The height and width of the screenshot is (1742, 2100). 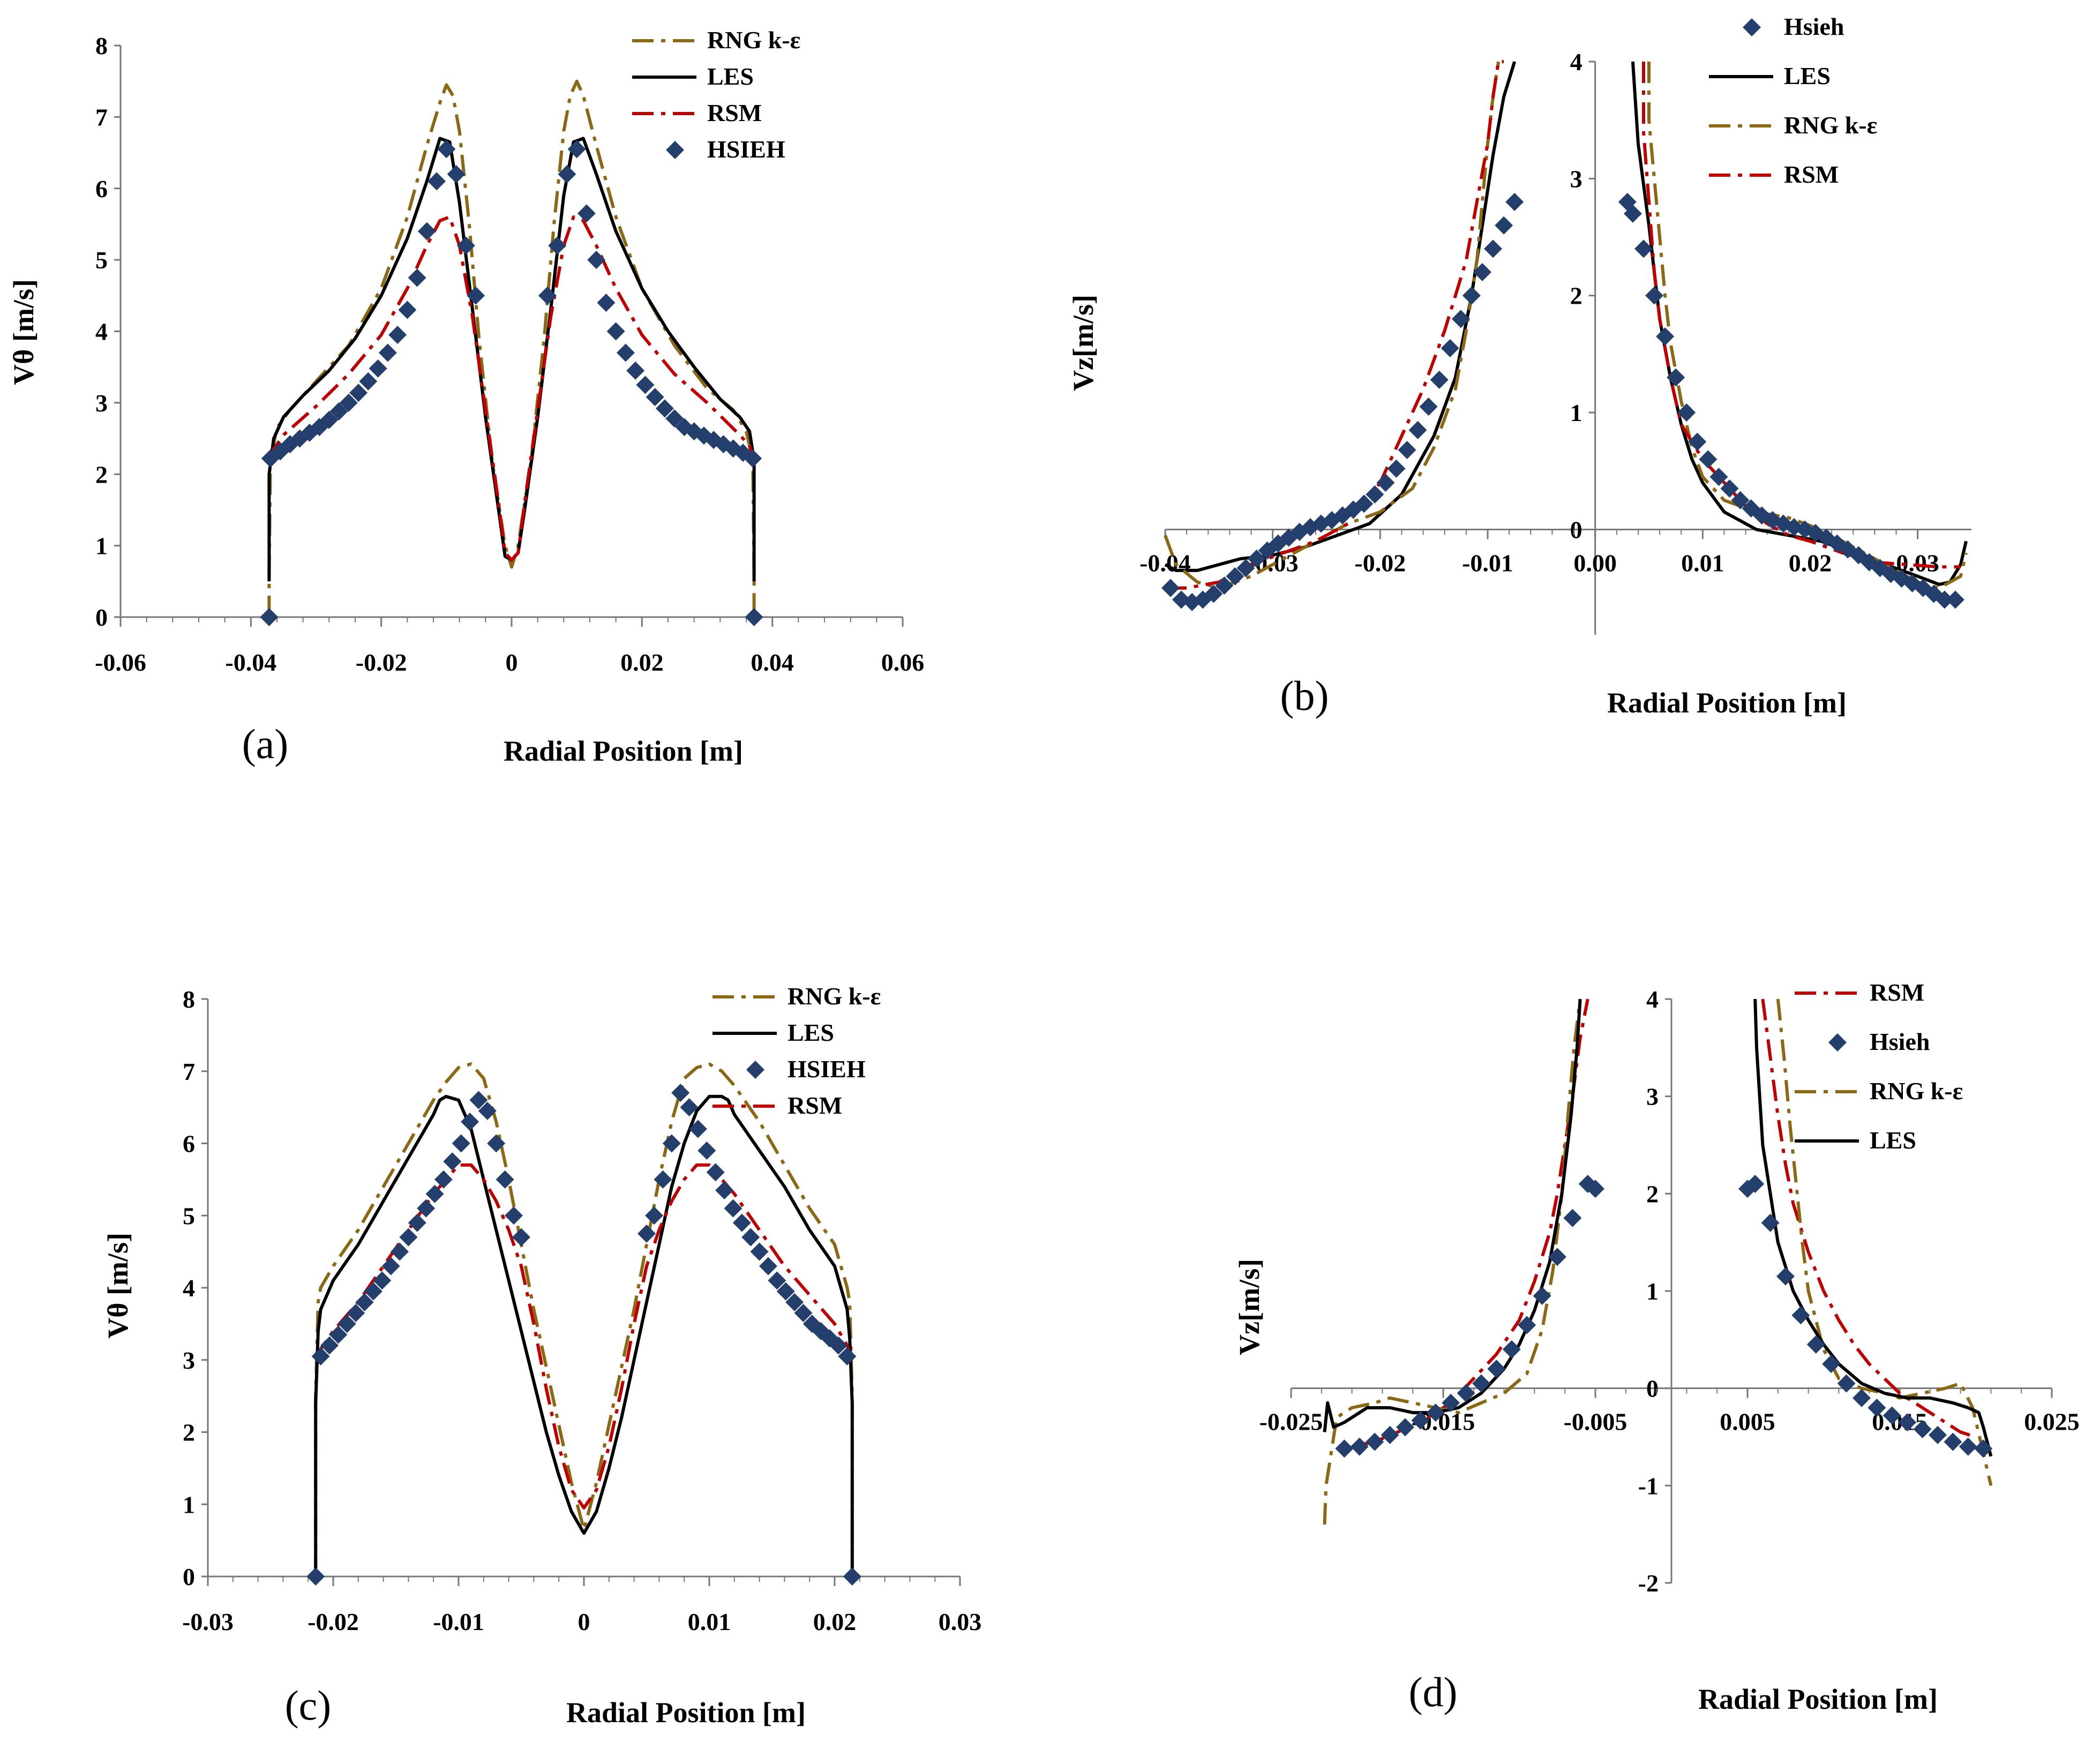 What do you see at coordinates (584, 1621) in the screenshot?
I see `x-tick-label-c-0: 0` at bounding box center [584, 1621].